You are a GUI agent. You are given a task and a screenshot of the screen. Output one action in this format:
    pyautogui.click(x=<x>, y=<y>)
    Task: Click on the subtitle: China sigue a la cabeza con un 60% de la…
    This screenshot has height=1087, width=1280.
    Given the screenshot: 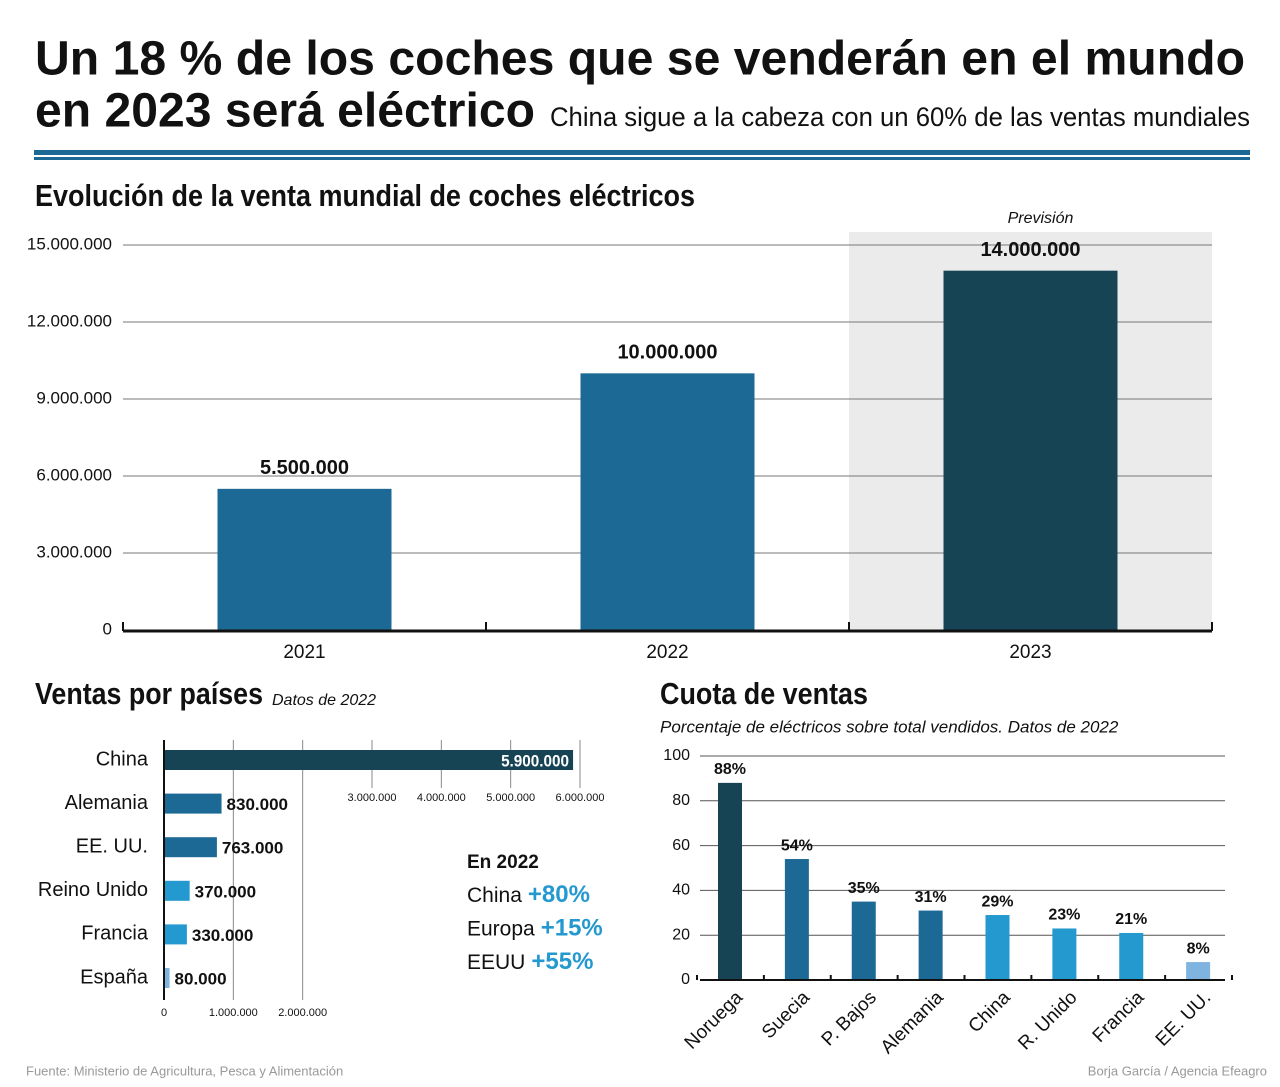 What is the action you would take?
    pyautogui.click(x=900, y=117)
    